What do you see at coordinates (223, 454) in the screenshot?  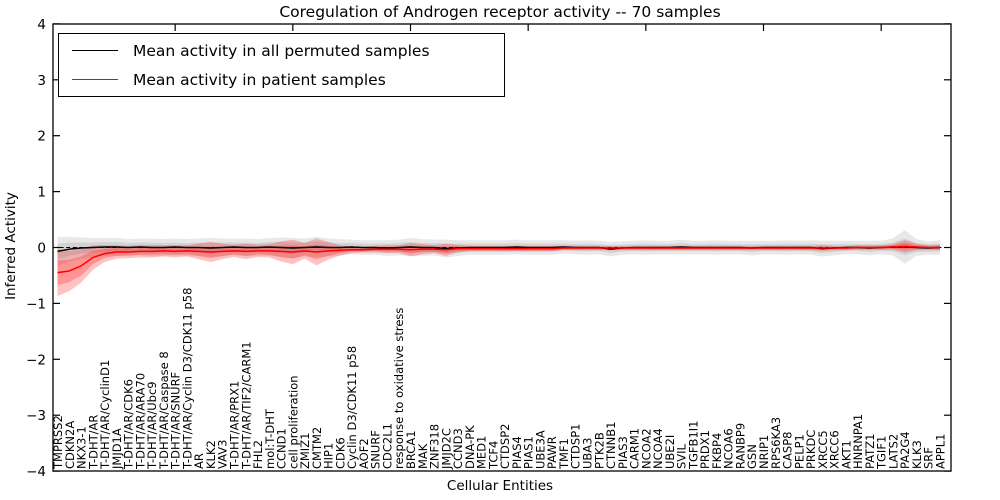 I see `x-tick-label: VAV3` at bounding box center [223, 454].